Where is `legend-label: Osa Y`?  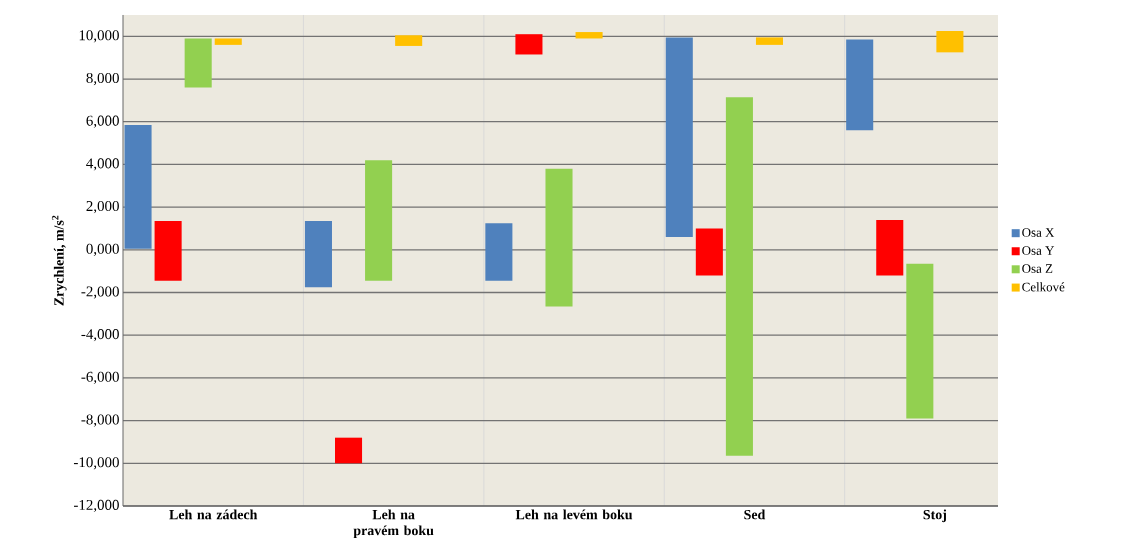 legend-label: Osa Y is located at coordinates (1038, 250).